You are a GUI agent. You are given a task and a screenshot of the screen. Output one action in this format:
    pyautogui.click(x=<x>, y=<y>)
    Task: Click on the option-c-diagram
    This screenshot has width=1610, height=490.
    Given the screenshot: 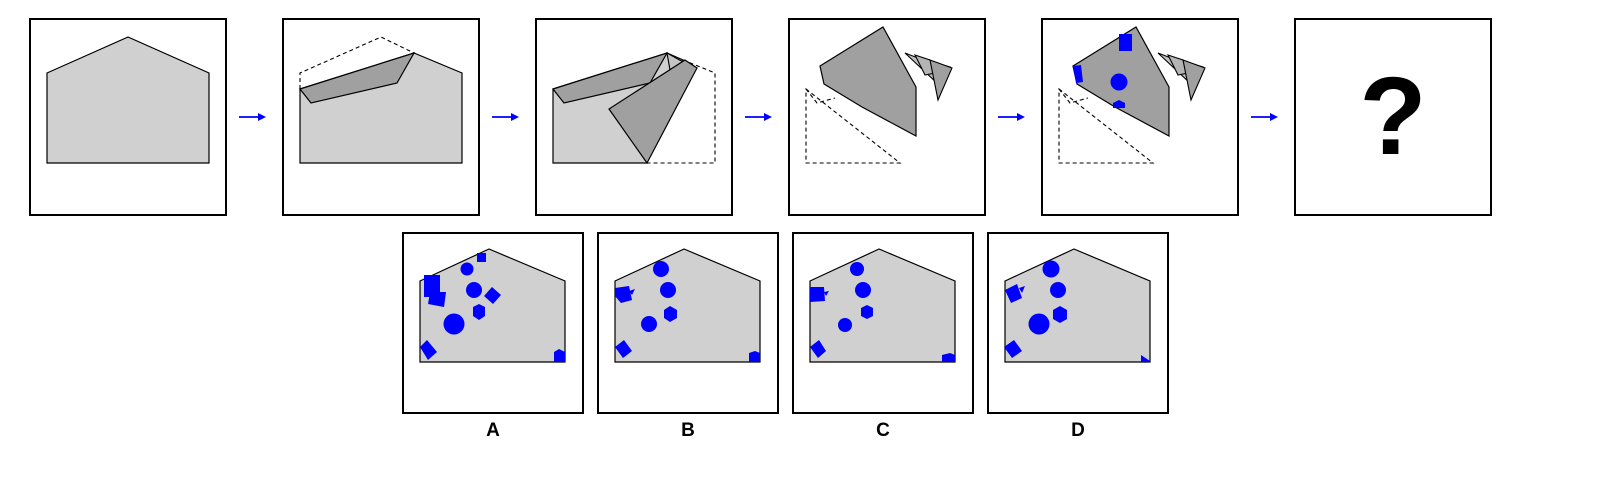 What is the action you would take?
    pyautogui.click(x=882, y=305)
    